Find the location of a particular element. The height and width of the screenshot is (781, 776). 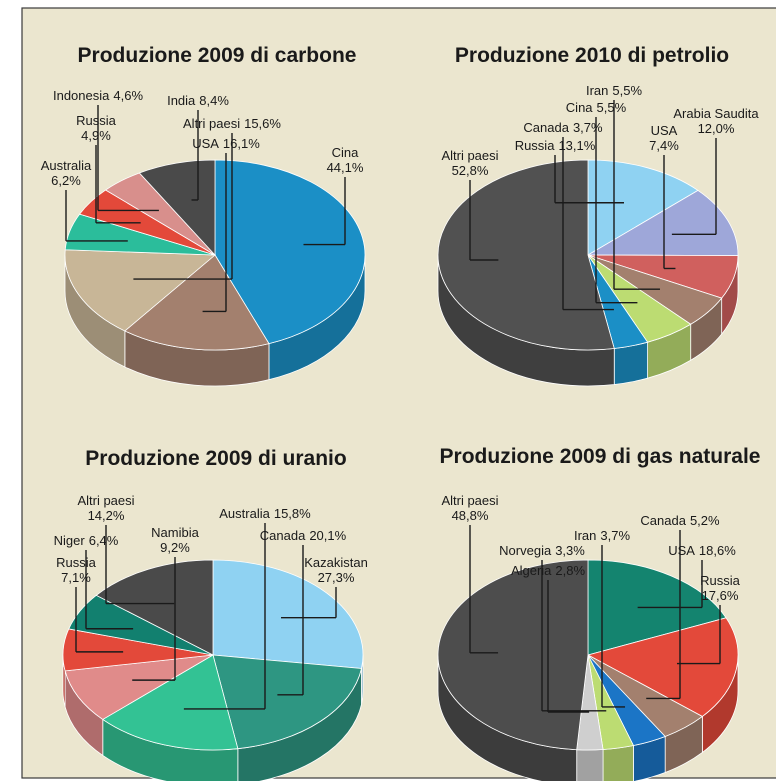

value-label: 48,8% is located at coordinates (470, 515).